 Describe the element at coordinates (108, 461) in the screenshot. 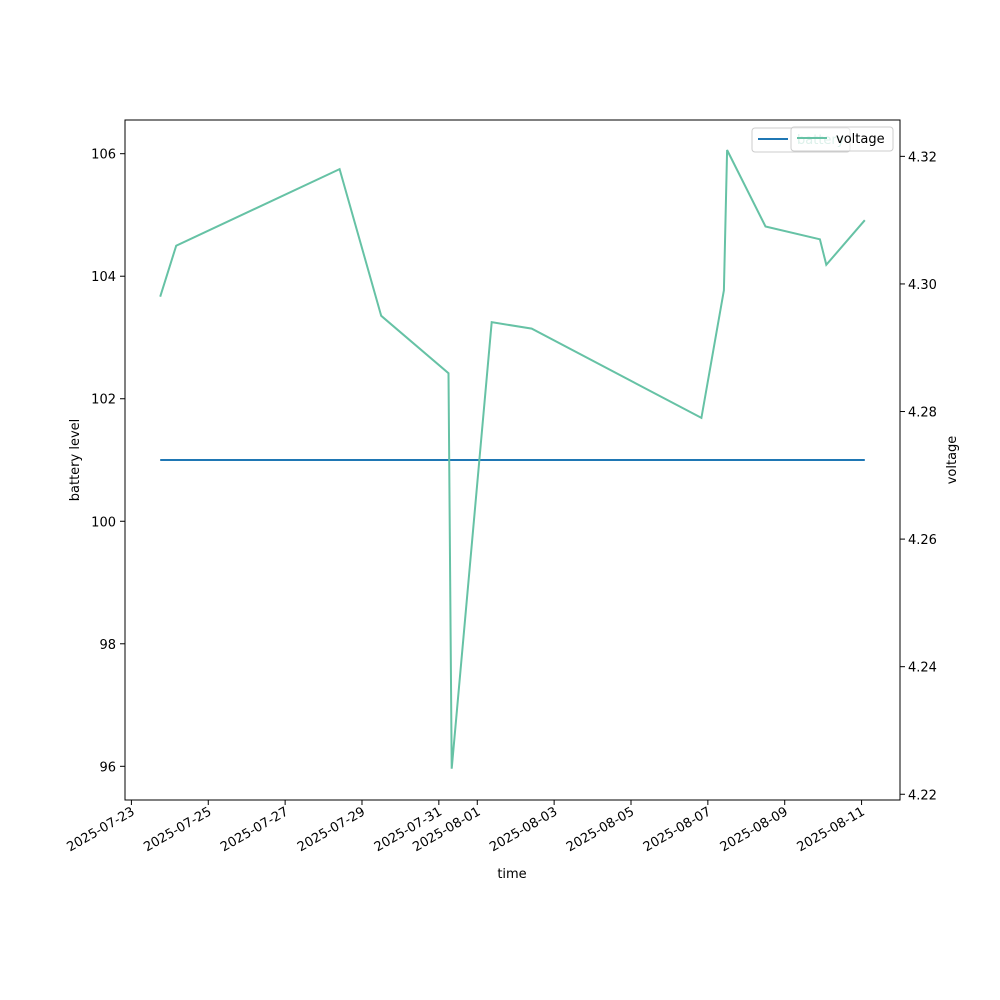

I see `y-axis-left: 96 98 100 102 104 106` at that location.